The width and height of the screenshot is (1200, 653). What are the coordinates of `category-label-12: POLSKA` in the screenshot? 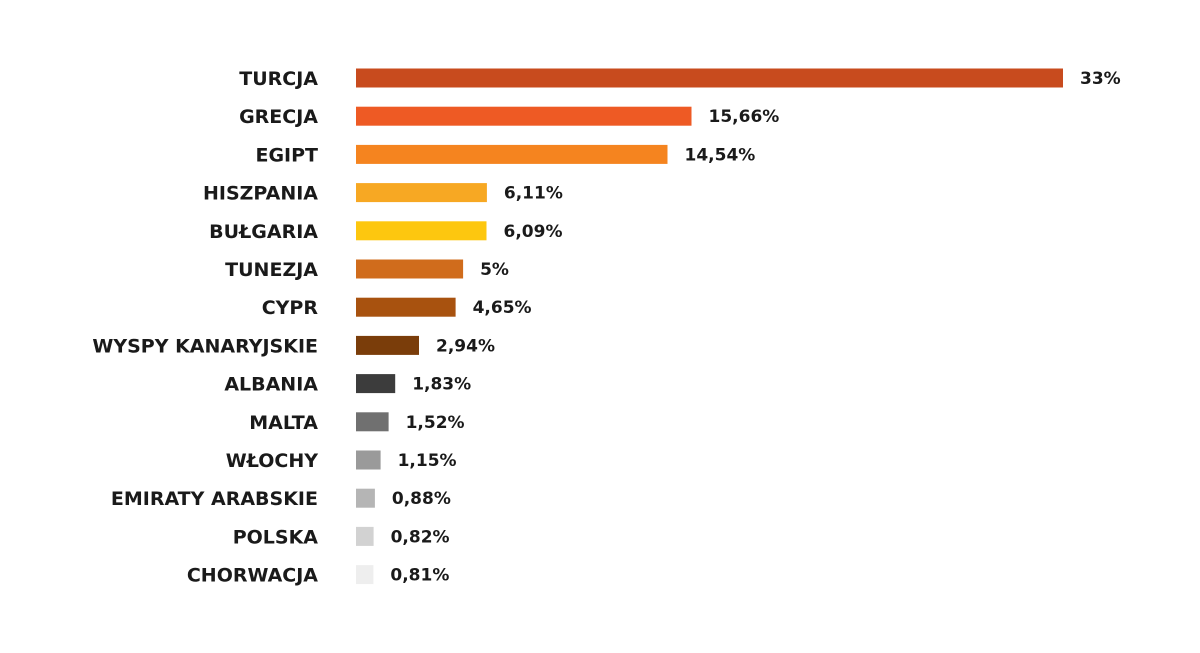 It's located at (276, 537).